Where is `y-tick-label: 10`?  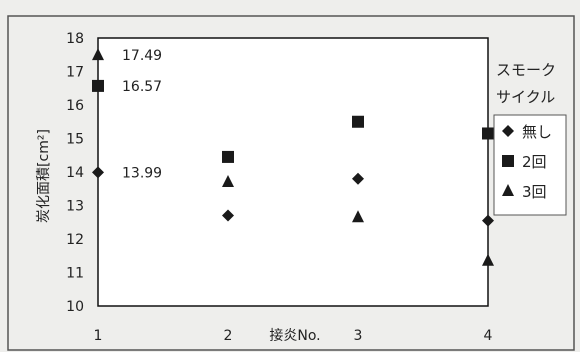
y-tick-label: 10 is located at coordinates (75, 307).